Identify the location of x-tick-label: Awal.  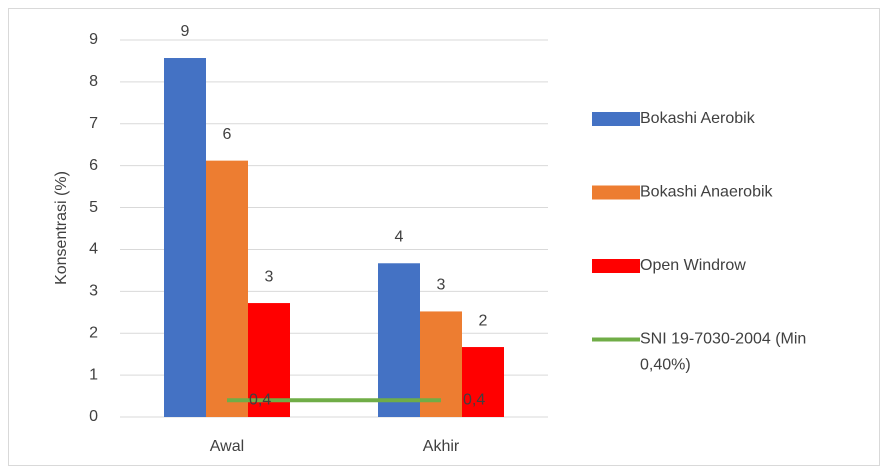
(227, 446).